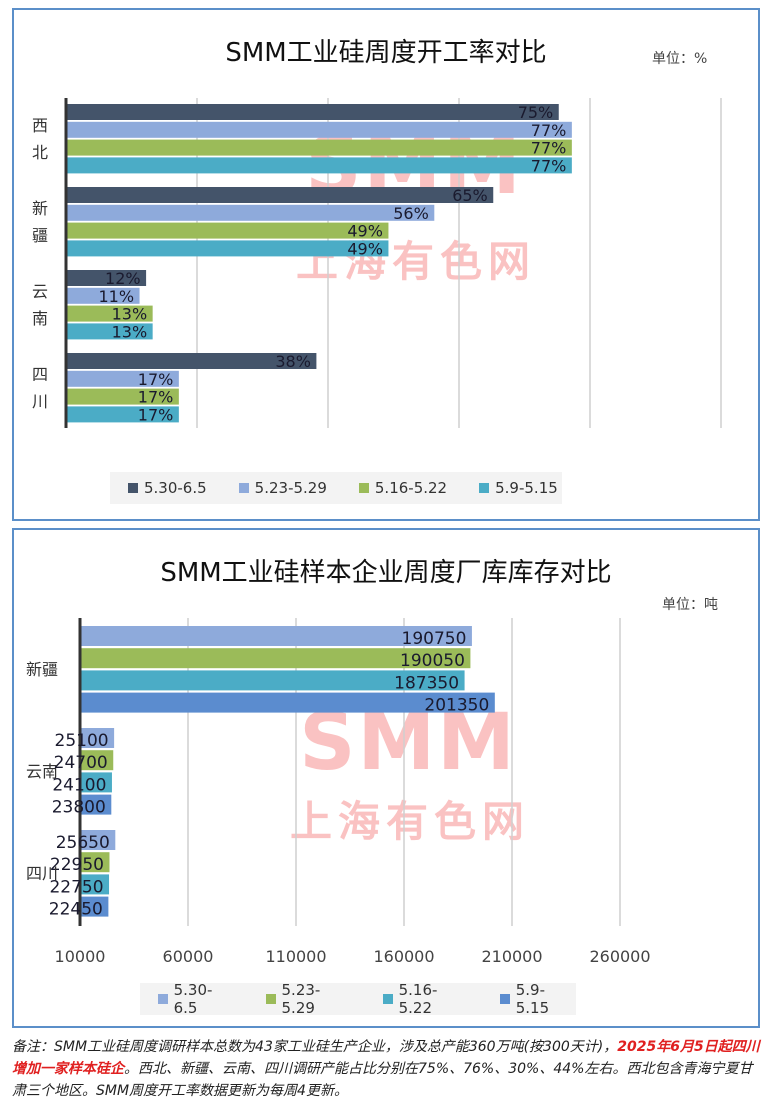 This screenshot has height=1110, width=777. I want to click on data-label: 11%, so click(116, 296).